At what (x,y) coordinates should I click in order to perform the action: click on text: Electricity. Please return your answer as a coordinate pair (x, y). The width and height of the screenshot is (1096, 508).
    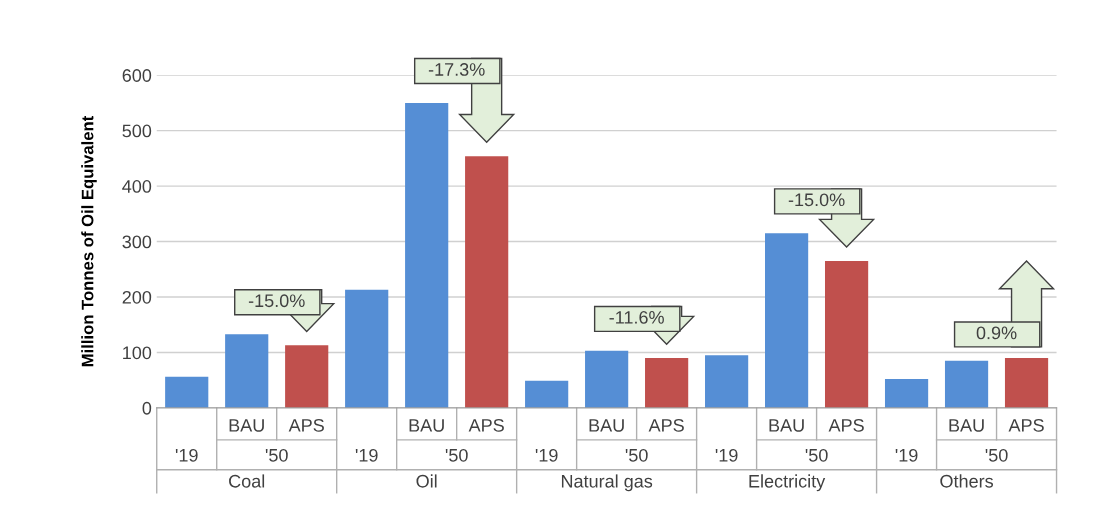
    Looking at the image, I should click on (787, 483).